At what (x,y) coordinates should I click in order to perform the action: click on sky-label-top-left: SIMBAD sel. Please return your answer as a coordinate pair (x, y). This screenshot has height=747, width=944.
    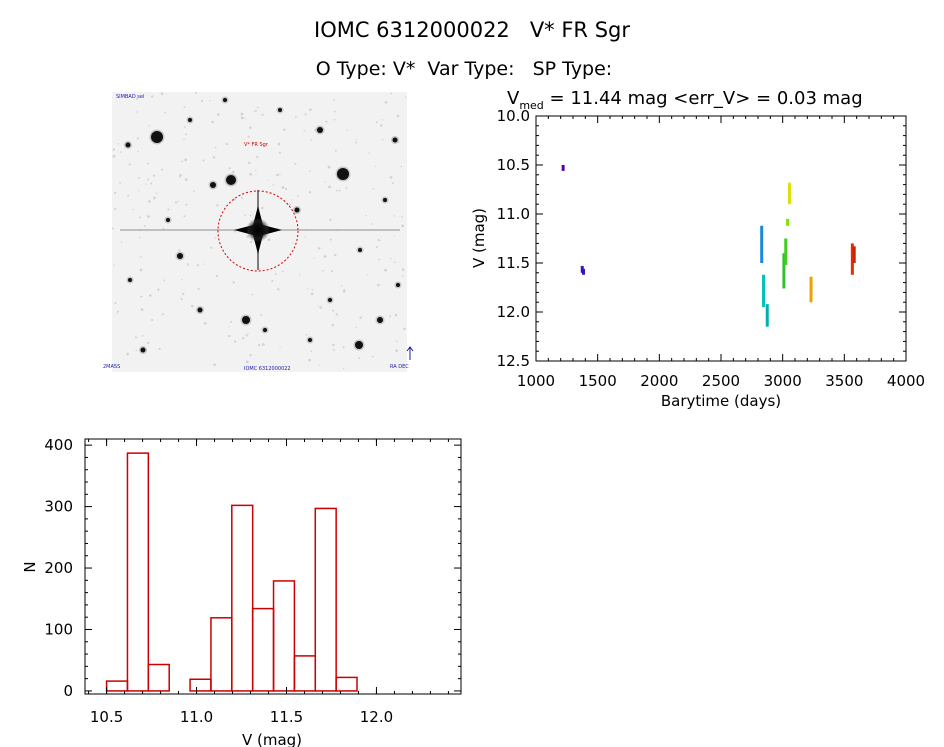
    Looking at the image, I should click on (130, 97).